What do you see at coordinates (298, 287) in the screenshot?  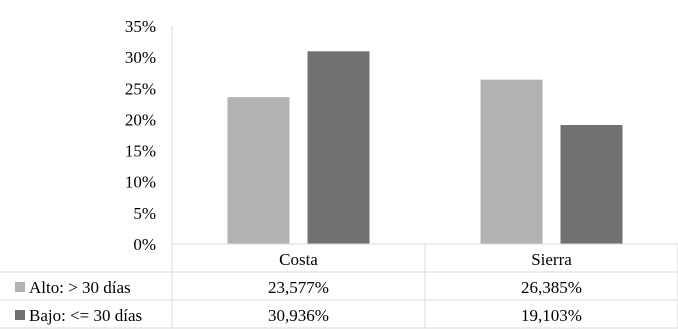 I see `data-table-value: 23,577%` at bounding box center [298, 287].